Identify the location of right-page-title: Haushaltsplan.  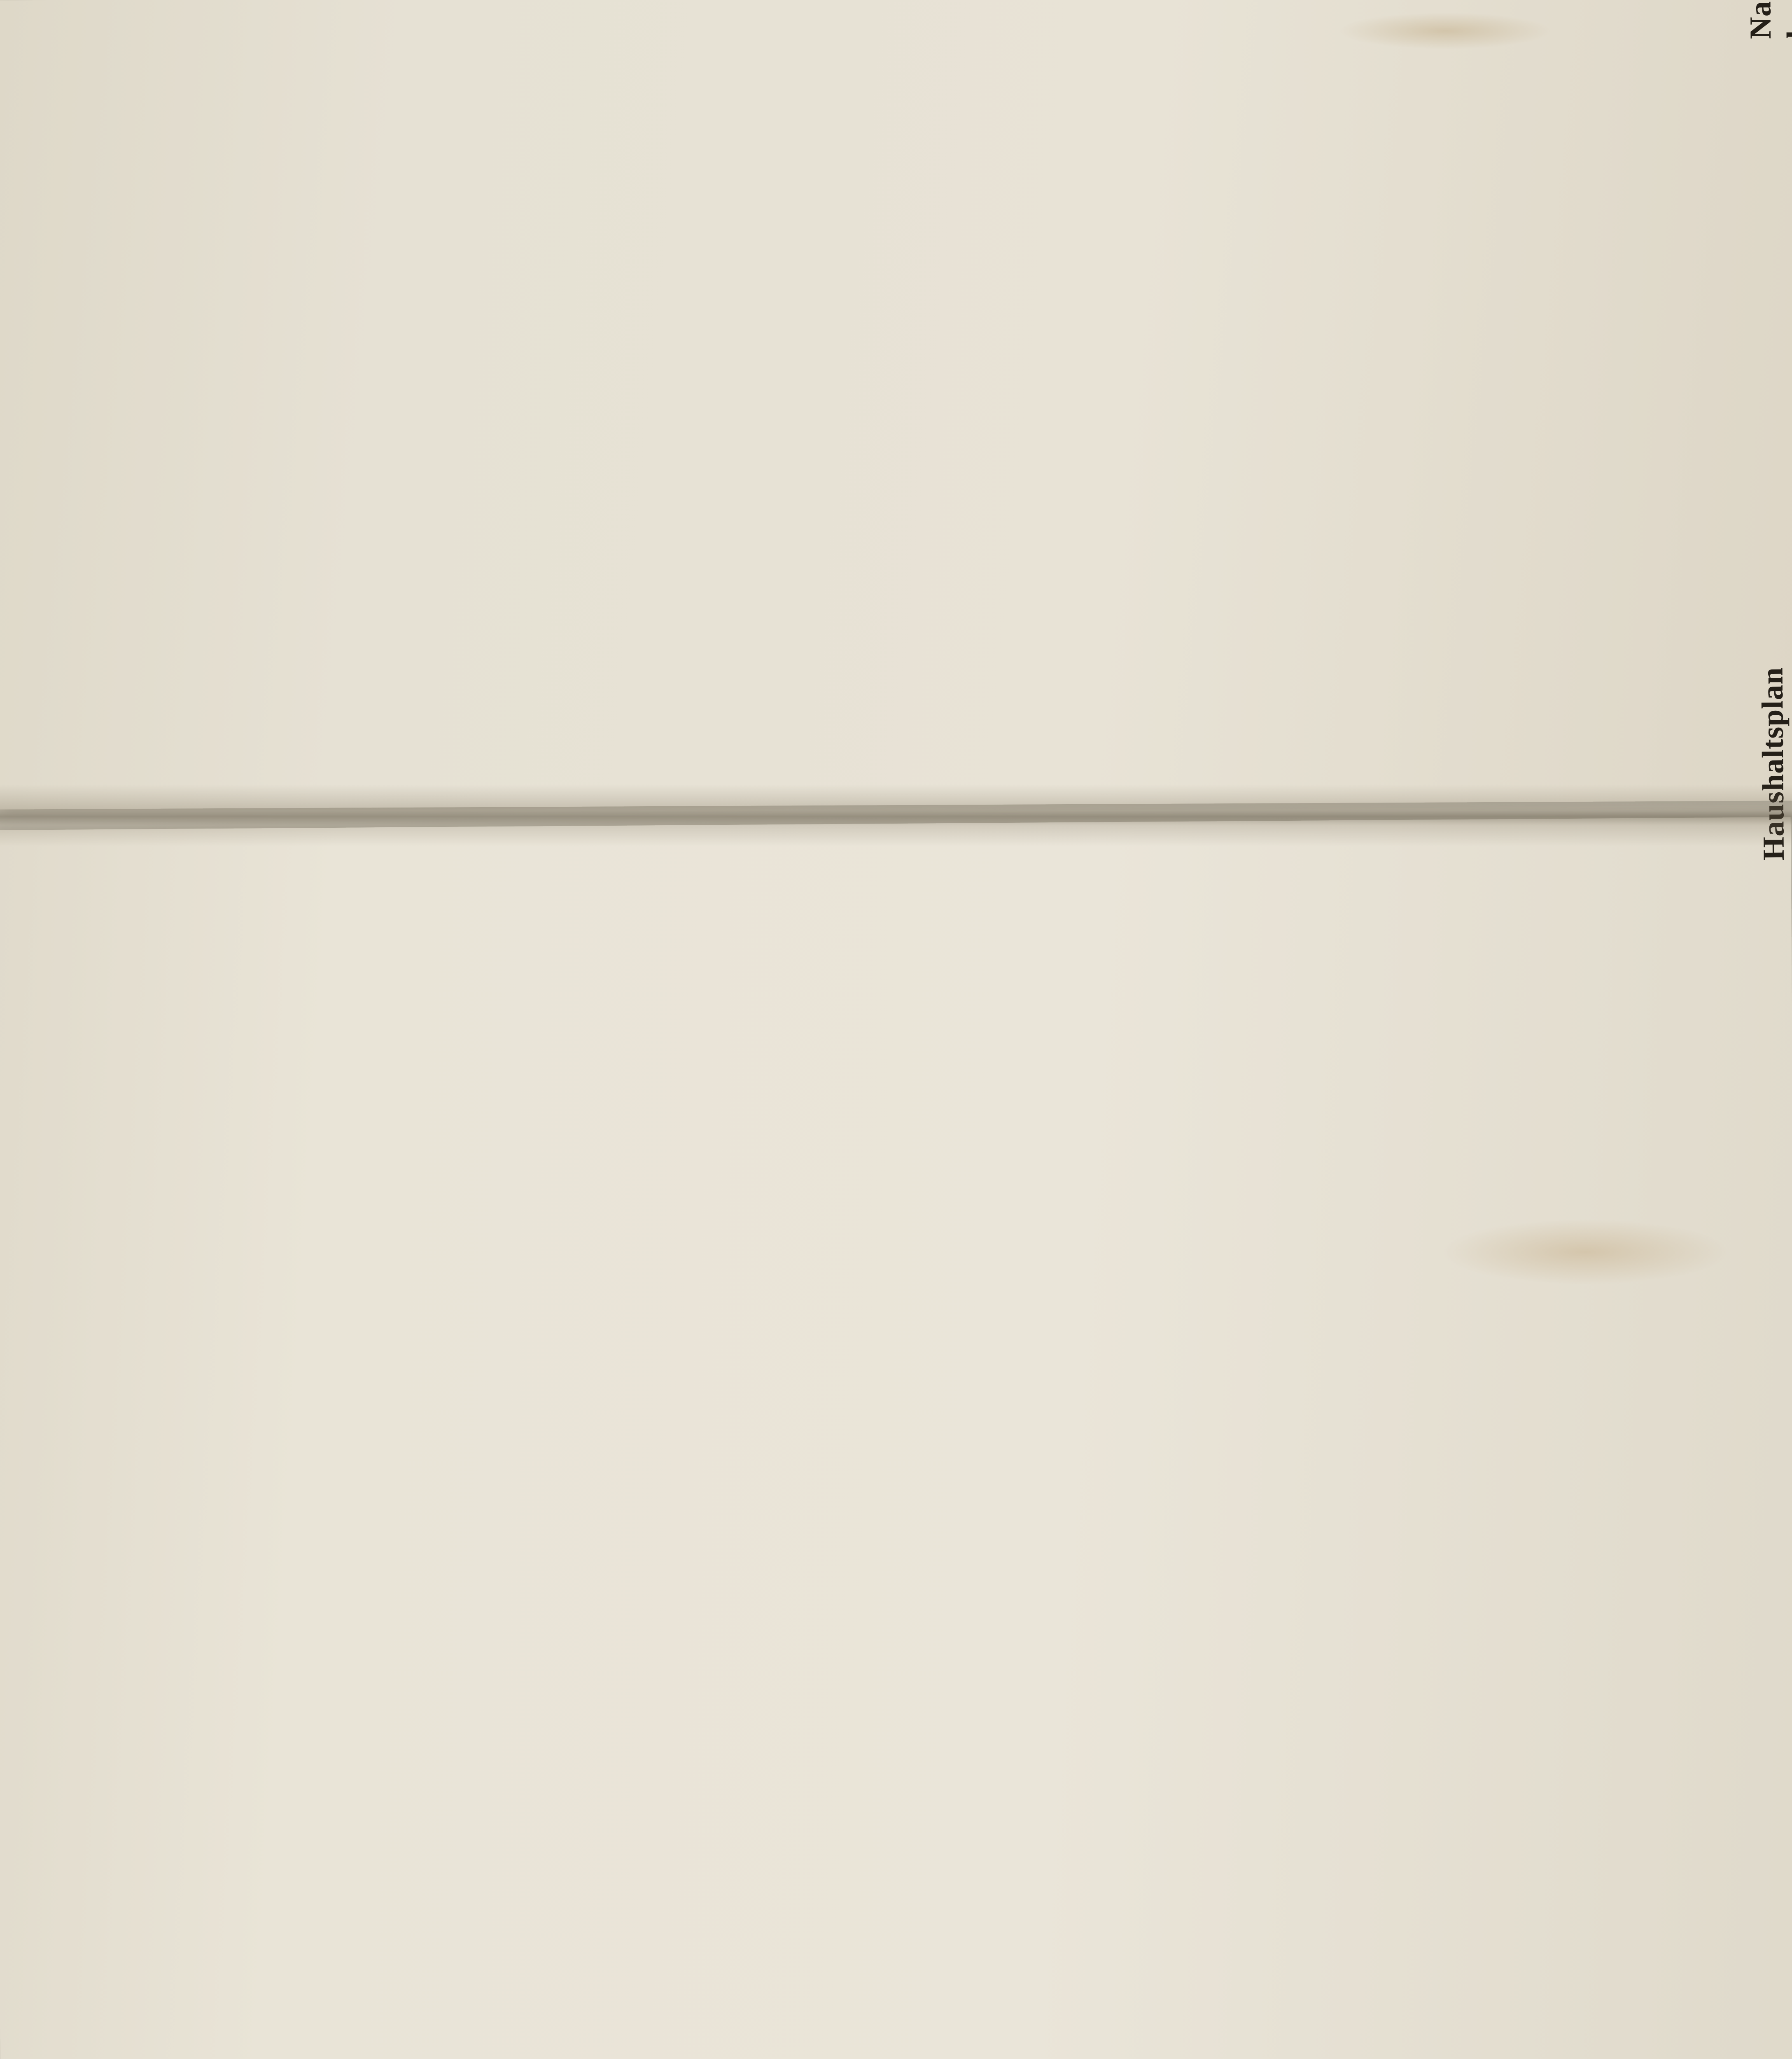
(1773, 764).